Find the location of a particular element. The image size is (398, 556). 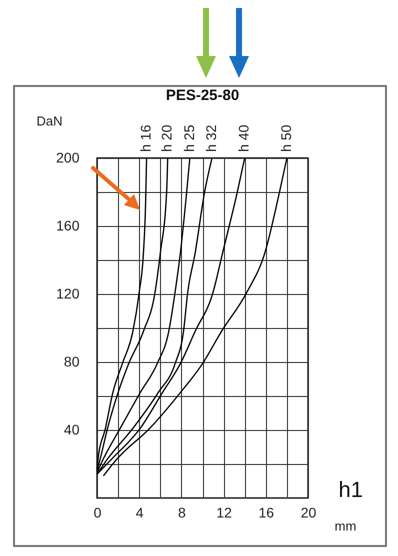

x-tick-label: 0 is located at coordinates (98, 512).